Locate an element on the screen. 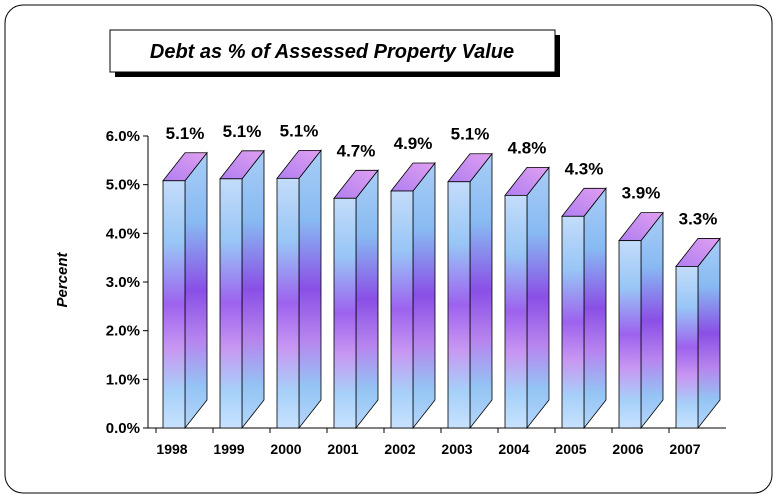  x-tick-label: 2005 is located at coordinates (570, 449).